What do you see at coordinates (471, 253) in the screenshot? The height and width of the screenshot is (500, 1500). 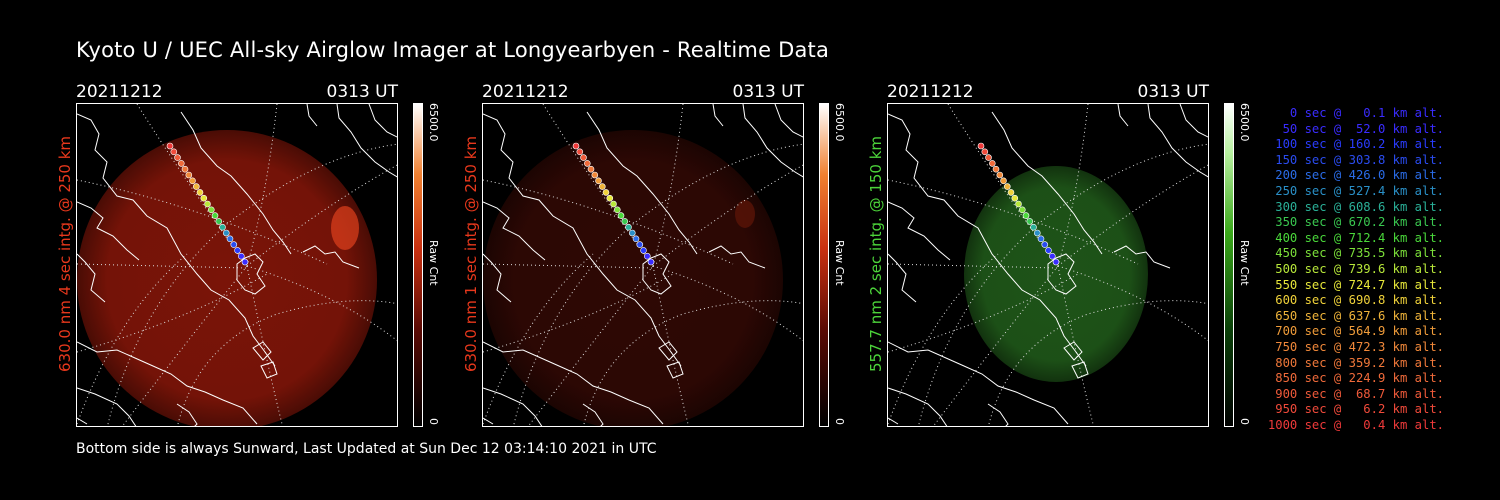 I see `panel-ylabel: 630.0 nm 1 sec intg. @ 250 km` at bounding box center [471, 253].